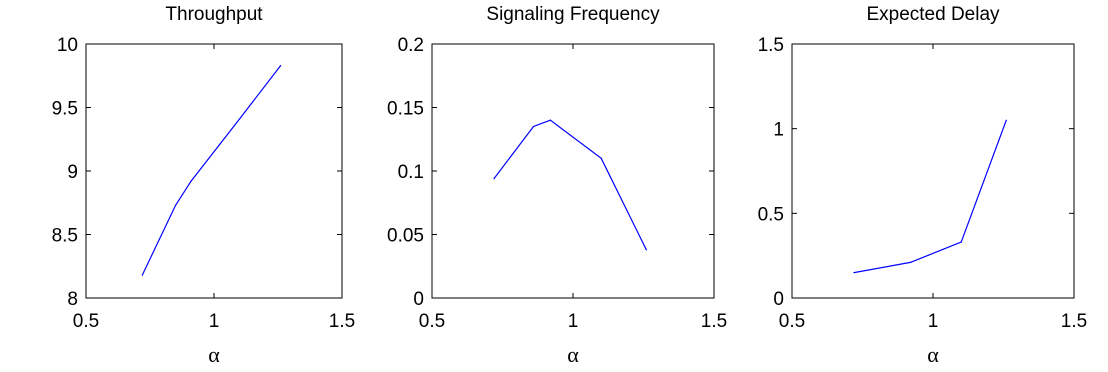 The image size is (1108, 372). I want to click on y-tick-label: 0.2, so click(411, 45).